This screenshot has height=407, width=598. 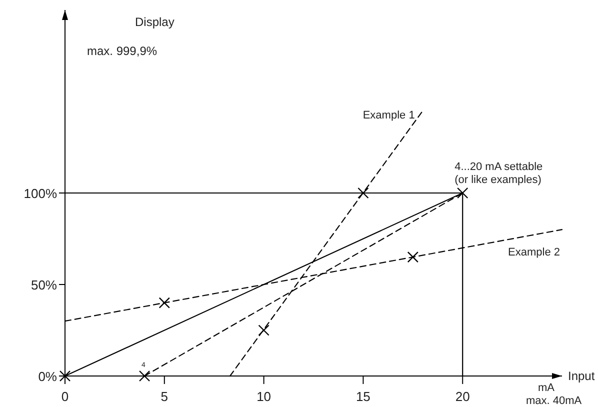 I want to click on y-tick-label: 0%, so click(x=48, y=376).